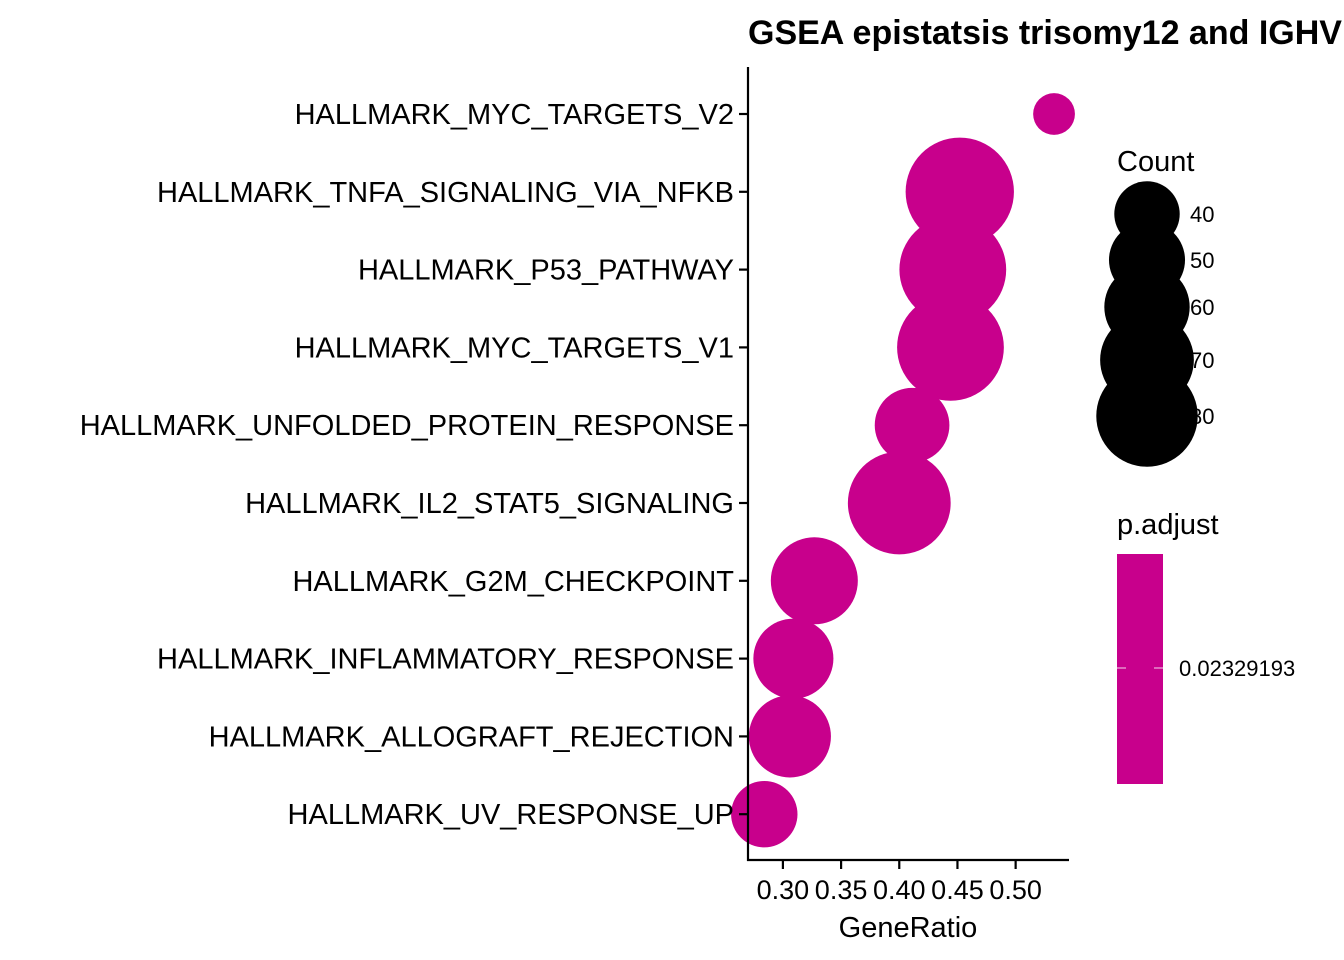  I want to click on x-tick-label: 0.50, so click(1015, 890).